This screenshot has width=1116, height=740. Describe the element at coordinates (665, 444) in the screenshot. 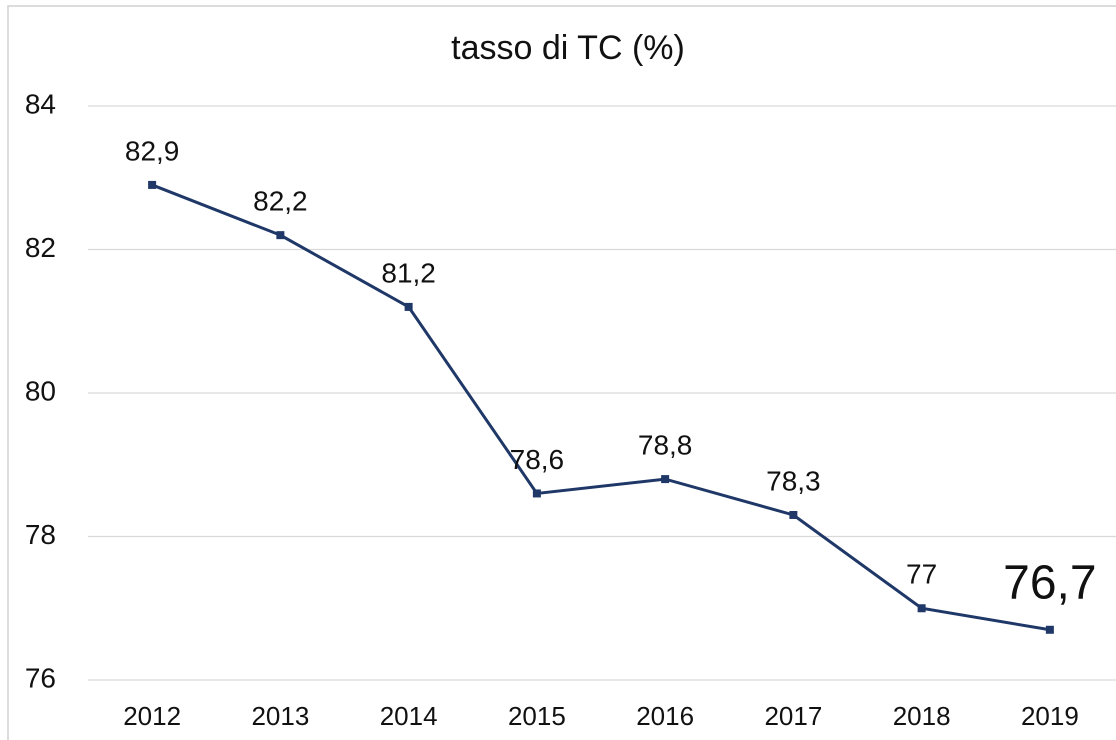

I see `data-label: 78,8` at that location.